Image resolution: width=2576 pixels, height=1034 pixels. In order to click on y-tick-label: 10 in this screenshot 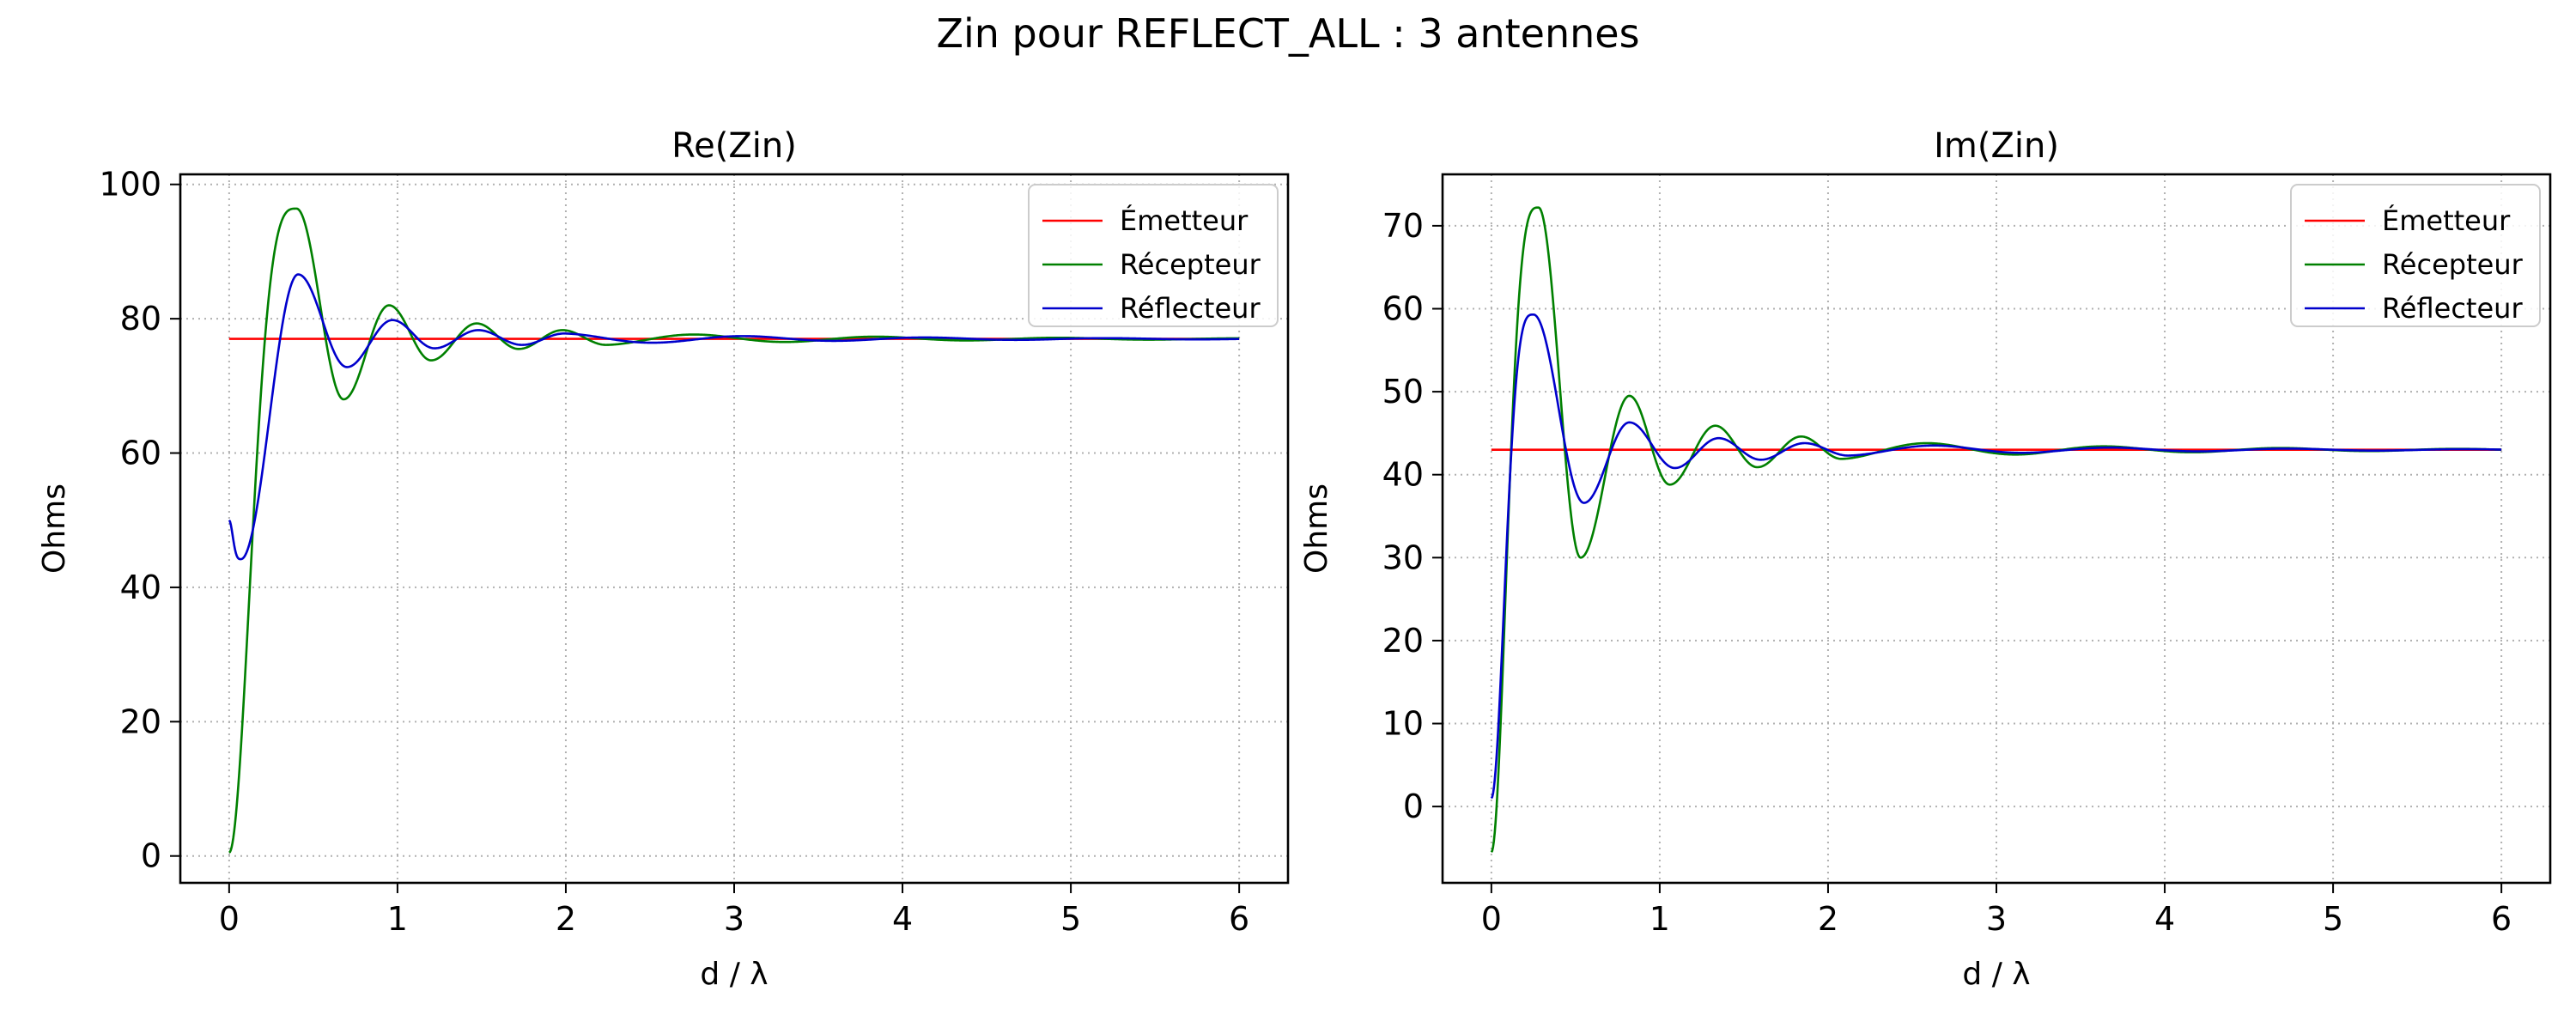, I will do `click(1403, 724)`.